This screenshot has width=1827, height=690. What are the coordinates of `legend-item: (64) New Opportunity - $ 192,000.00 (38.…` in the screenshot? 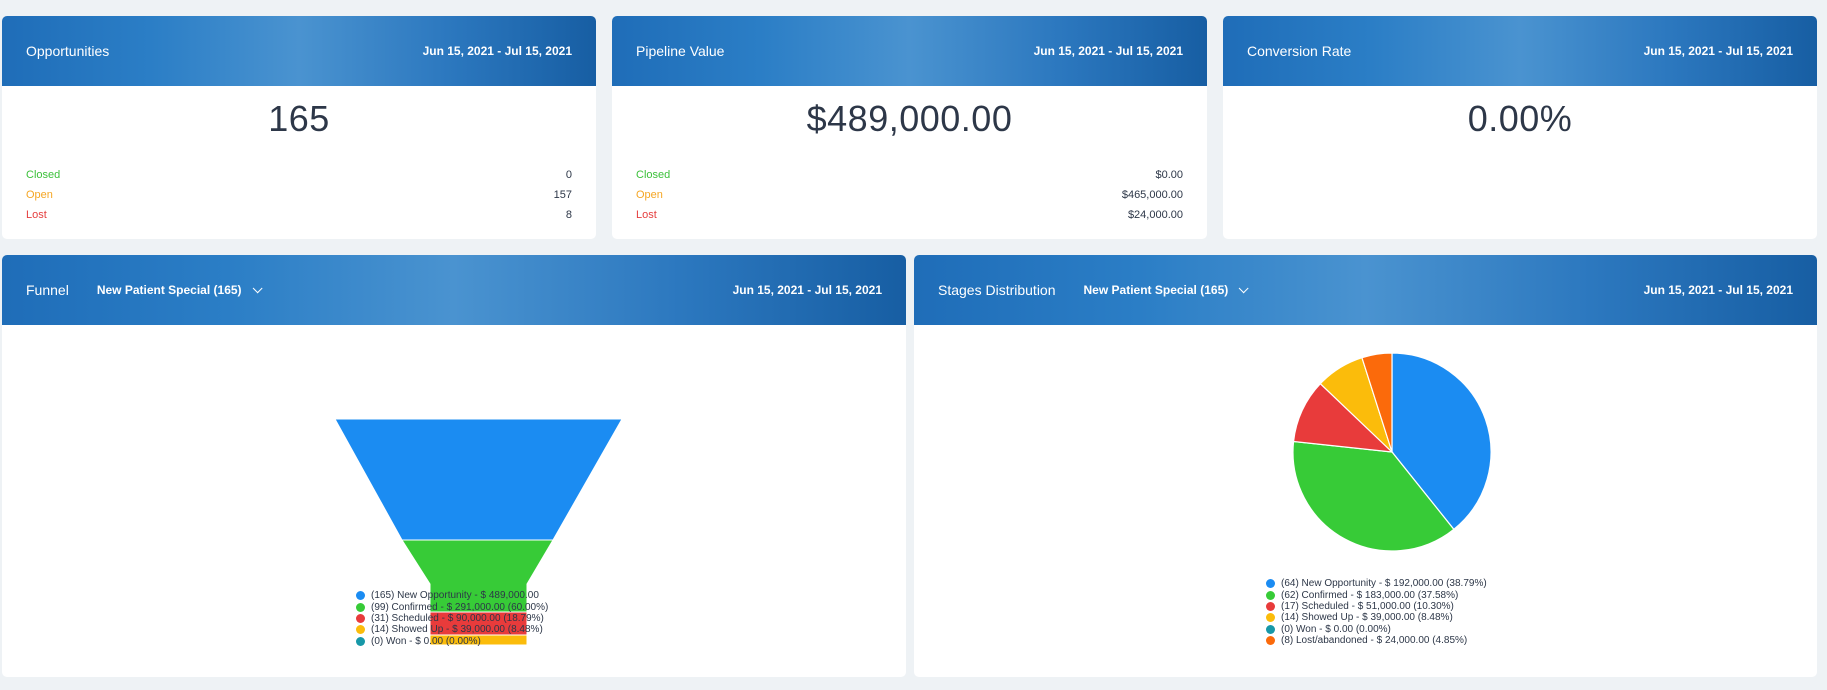 It's located at (1376, 583).